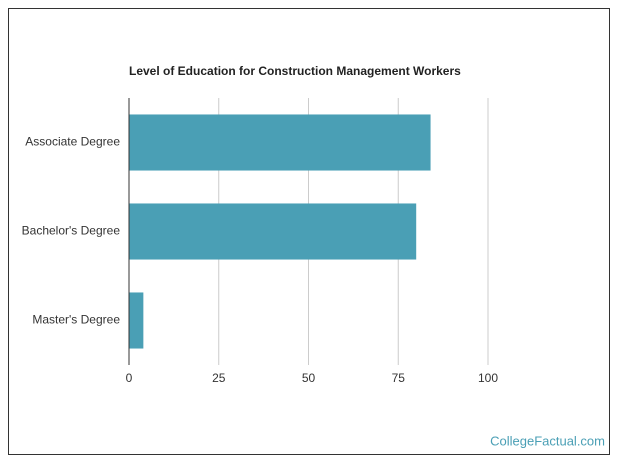  I want to click on x-tick-label: 50, so click(309, 378).